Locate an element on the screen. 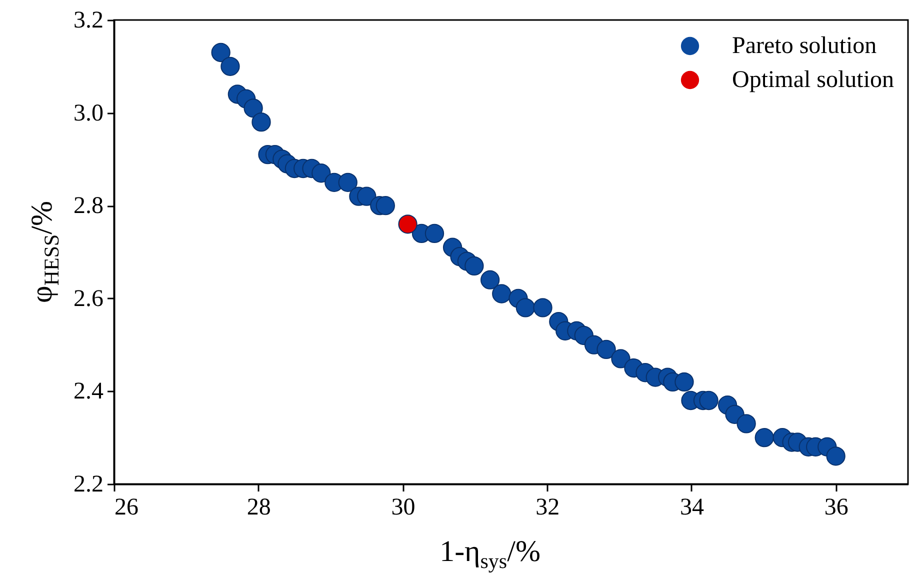 The height and width of the screenshot is (581, 910). x-tick-label: 28 is located at coordinates (258, 507).